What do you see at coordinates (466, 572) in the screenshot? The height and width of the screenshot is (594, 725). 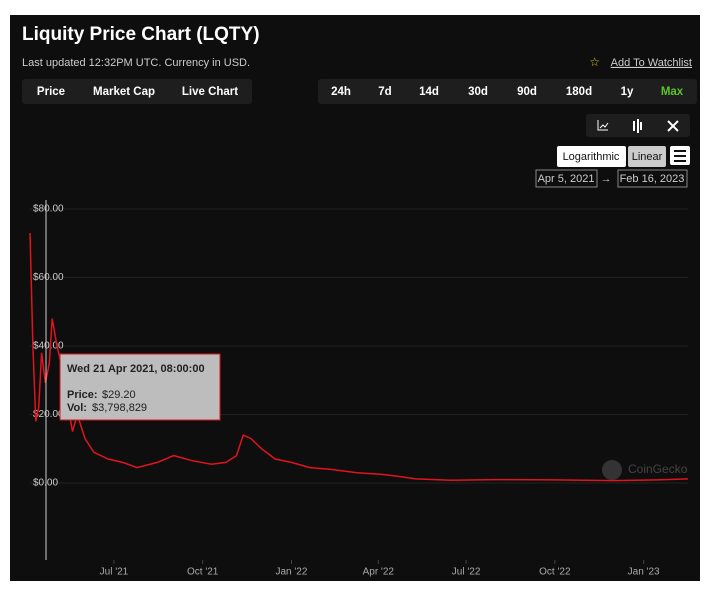 I see `x-tick-label: Jul '22` at bounding box center [466, 572].